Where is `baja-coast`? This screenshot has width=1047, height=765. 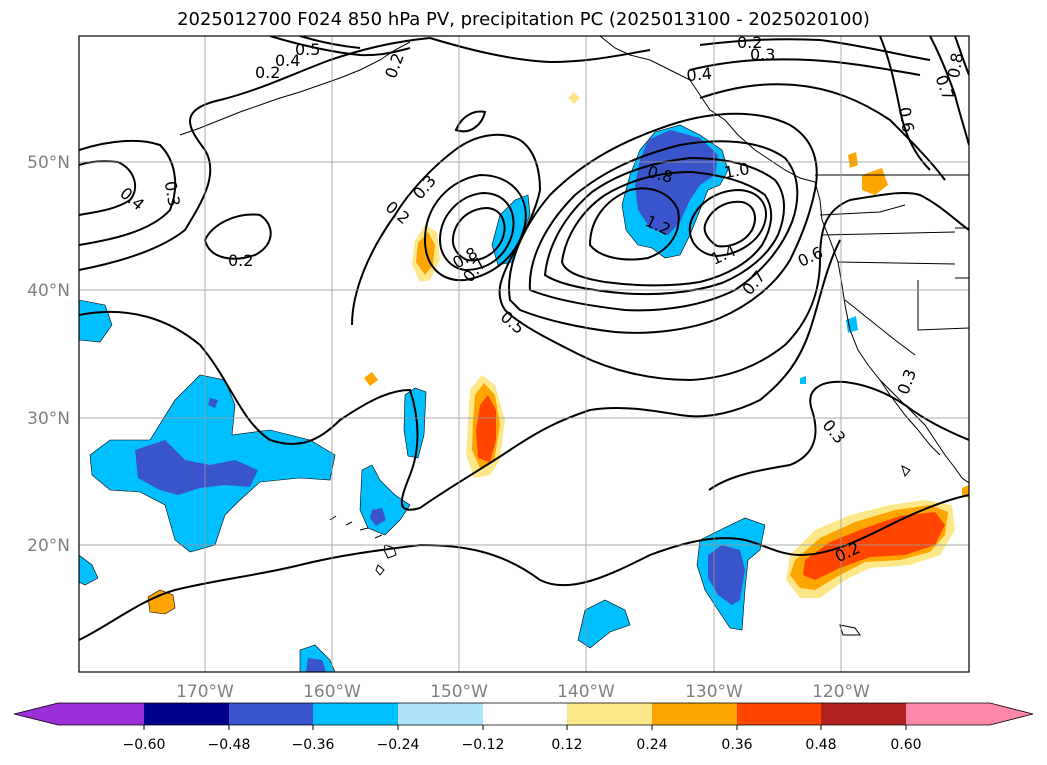 baja-coast is located at coordinates (910, 417).